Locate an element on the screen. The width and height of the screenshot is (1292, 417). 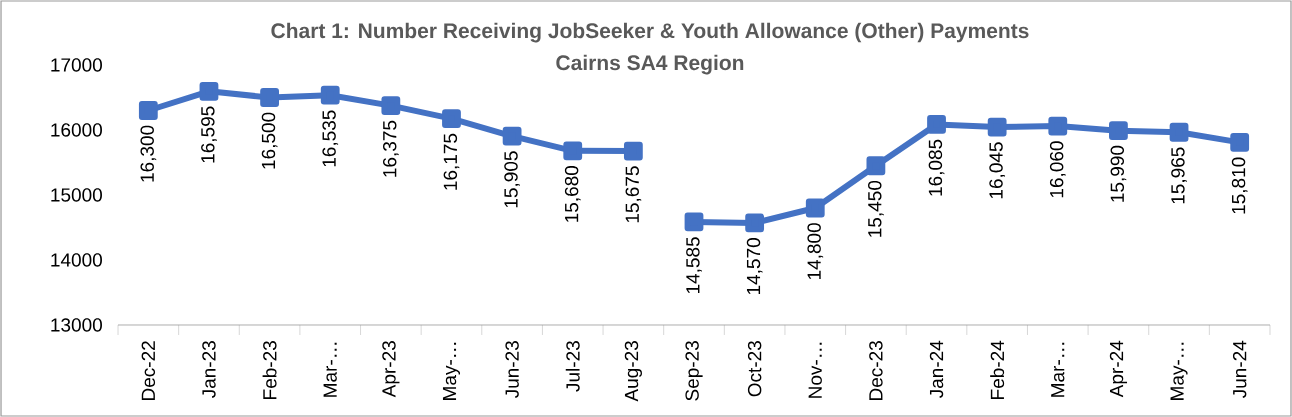
chart-subtitle: Cairns SA4 Region is located at coordinates (650, 64).